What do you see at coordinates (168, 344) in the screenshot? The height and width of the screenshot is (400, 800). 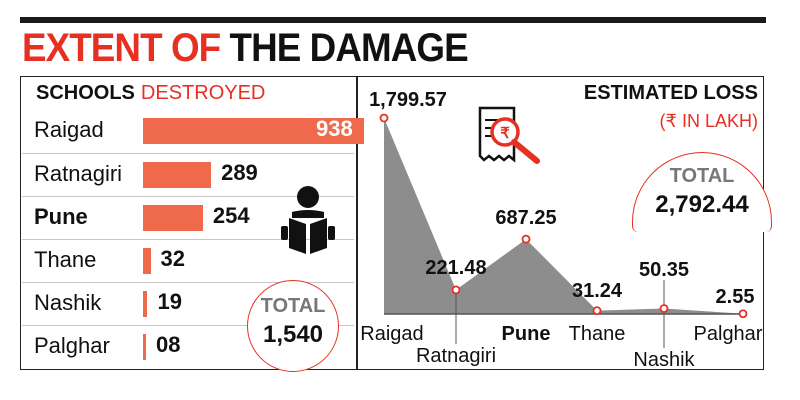 I see `bar-value: 08` at bounding box center [168, 344].